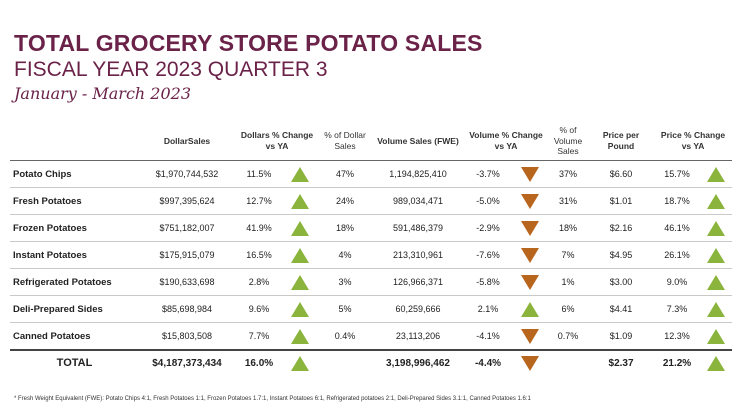 The image size is (748, 420). I want to click on pct-dollar: 24%, so click(345, 201).